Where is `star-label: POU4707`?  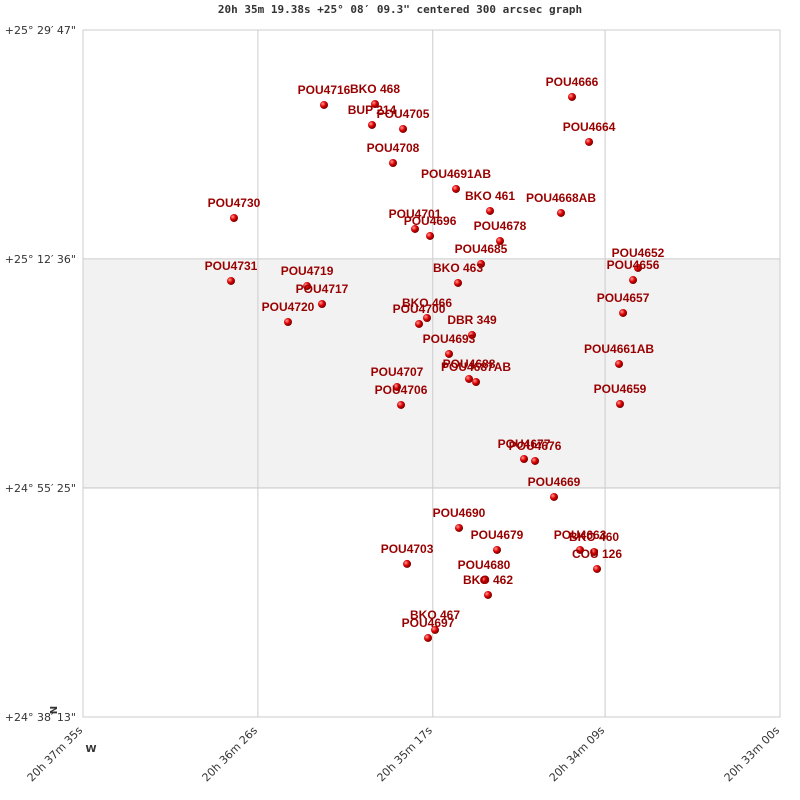 star-label: POU4707 is located at coordinates (397, 372).